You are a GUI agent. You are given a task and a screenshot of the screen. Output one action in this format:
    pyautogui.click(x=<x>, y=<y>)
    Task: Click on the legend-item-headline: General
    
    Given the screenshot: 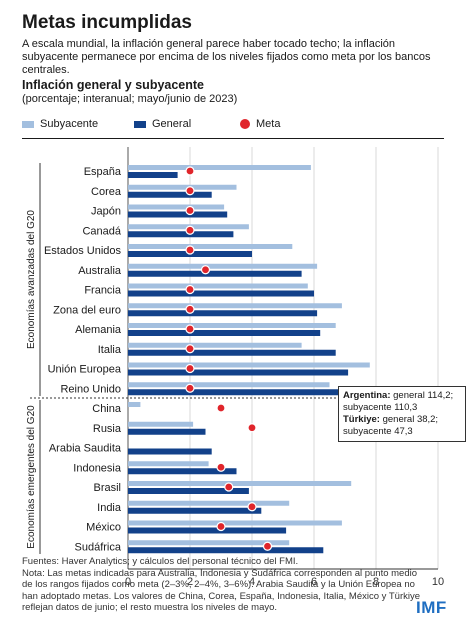 What is the action you would take?
    pyautogui.click(x=162, y=124)
    